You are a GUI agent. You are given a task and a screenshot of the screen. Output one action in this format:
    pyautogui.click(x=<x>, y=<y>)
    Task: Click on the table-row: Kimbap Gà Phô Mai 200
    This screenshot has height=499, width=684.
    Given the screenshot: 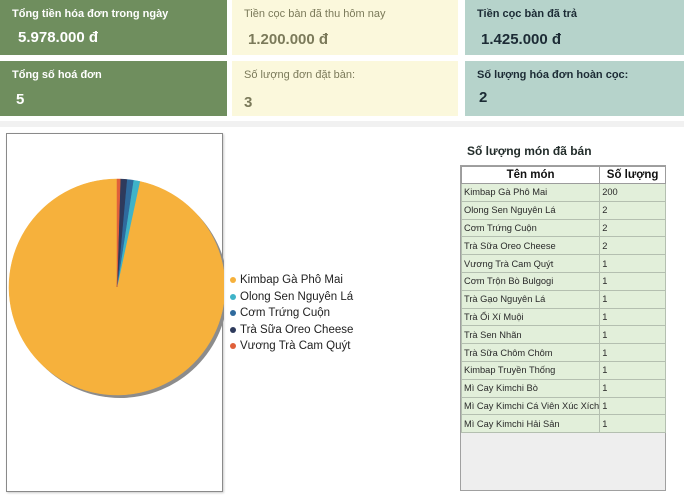 What is the action you would take?
    pyautogui.click(x=563, y=192)
    